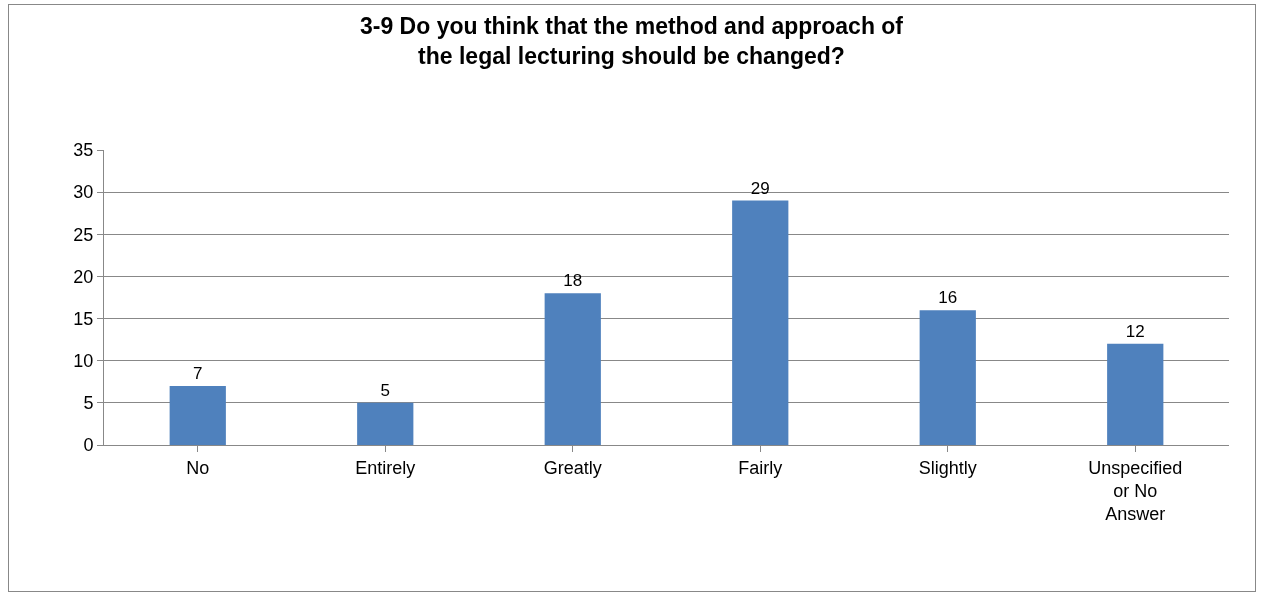  I want to click on y-tick-label: 0, so click(88, 445).